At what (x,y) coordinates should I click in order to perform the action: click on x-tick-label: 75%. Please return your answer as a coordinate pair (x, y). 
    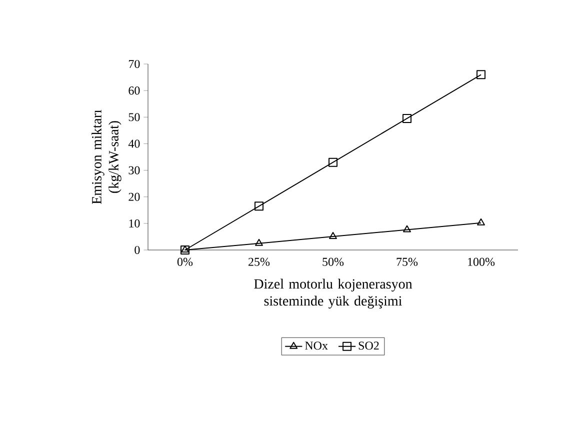
    Looking at the image, I should click on (407, 262).